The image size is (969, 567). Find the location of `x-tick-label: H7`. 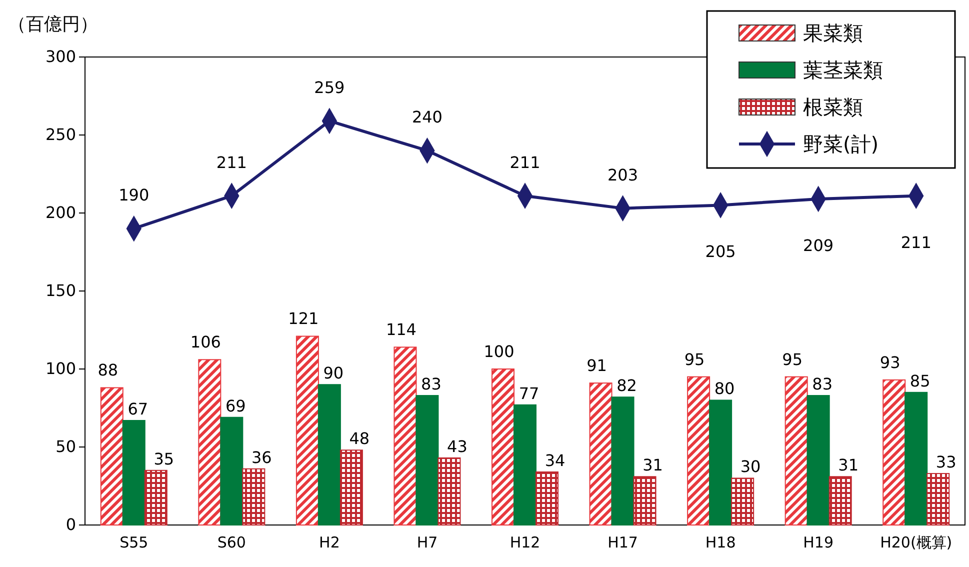

x-tick-label: H7 is located at coordinates (427, 543).